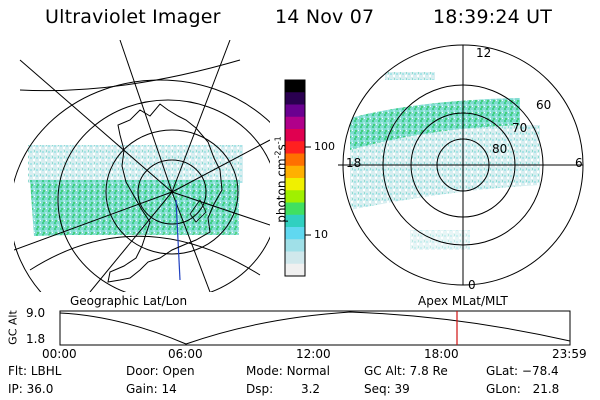  Describe the element at coordinates (151, 389) in the screenshot. I see `gain-status: Gain: 14` at that location.